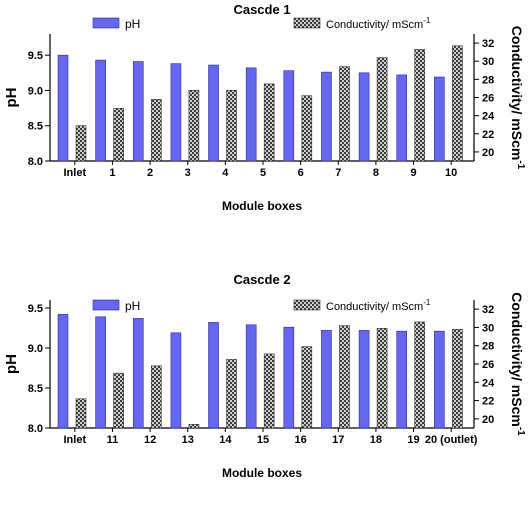 The height and width of the screenshot is (517, 529). What do you see at coordinates (376, 440) in the screenshot?
I see `x-tick-label: 18` at bounding box center [376, 440].